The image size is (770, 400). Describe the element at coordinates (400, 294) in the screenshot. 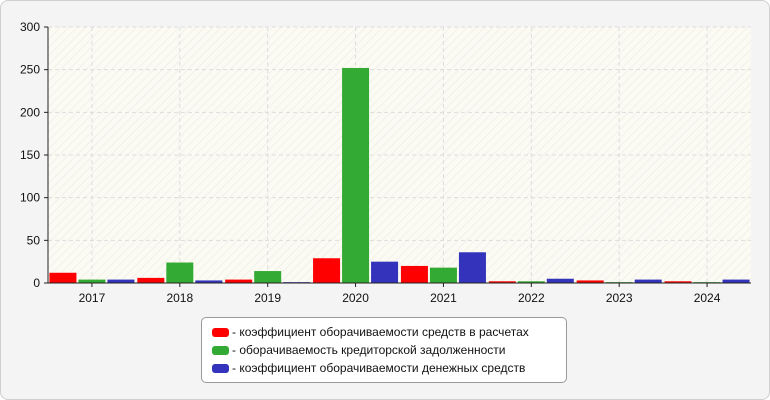

I see `x-tick-labels: 2017 2018 2019 2020 2021 2022 2023 2024` at that location.